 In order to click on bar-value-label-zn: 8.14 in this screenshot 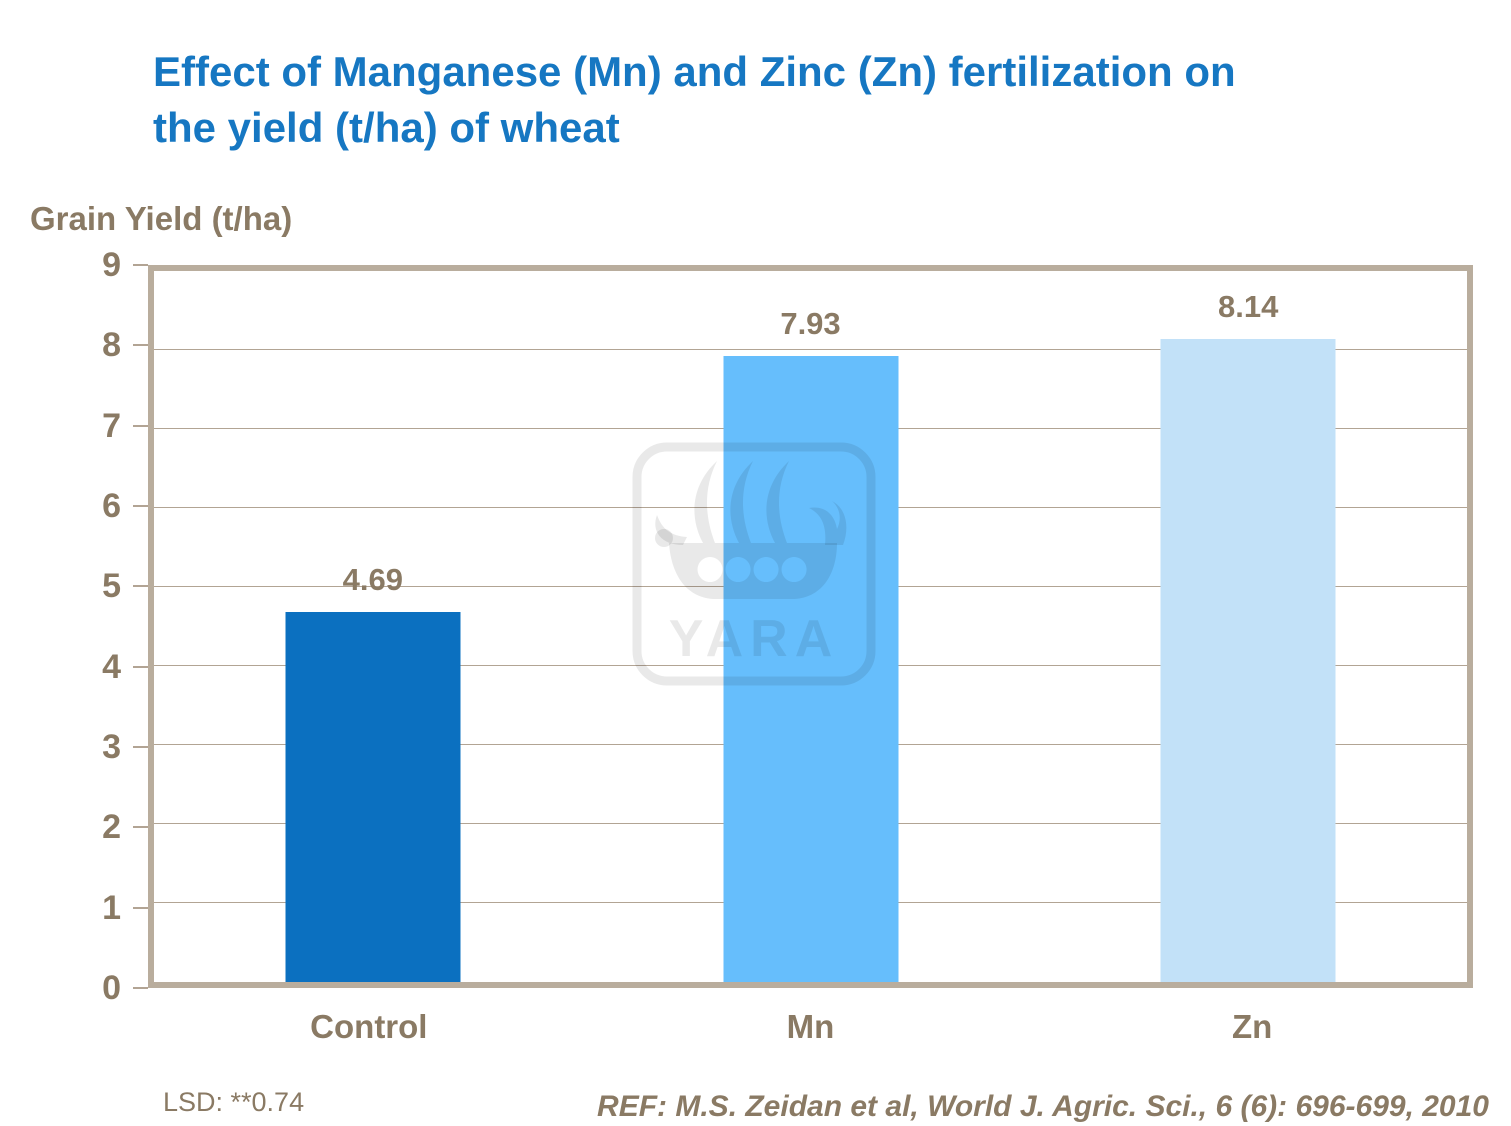, I will do `click(1248, 306)`.